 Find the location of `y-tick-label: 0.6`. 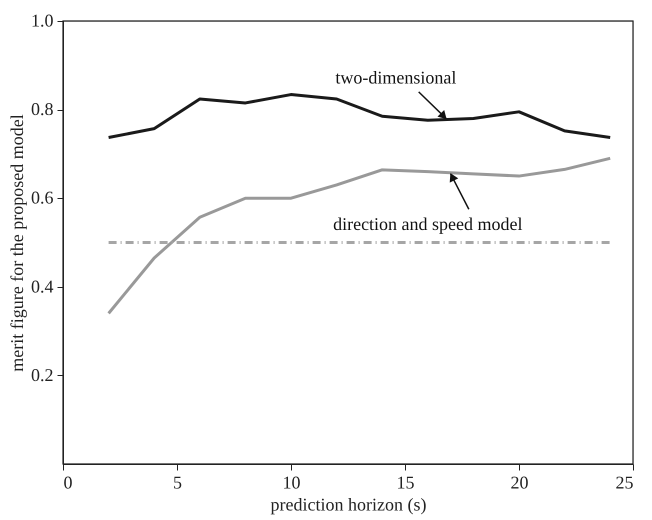

y-tick-label: 0.6 is located at coordinates (42, 198).